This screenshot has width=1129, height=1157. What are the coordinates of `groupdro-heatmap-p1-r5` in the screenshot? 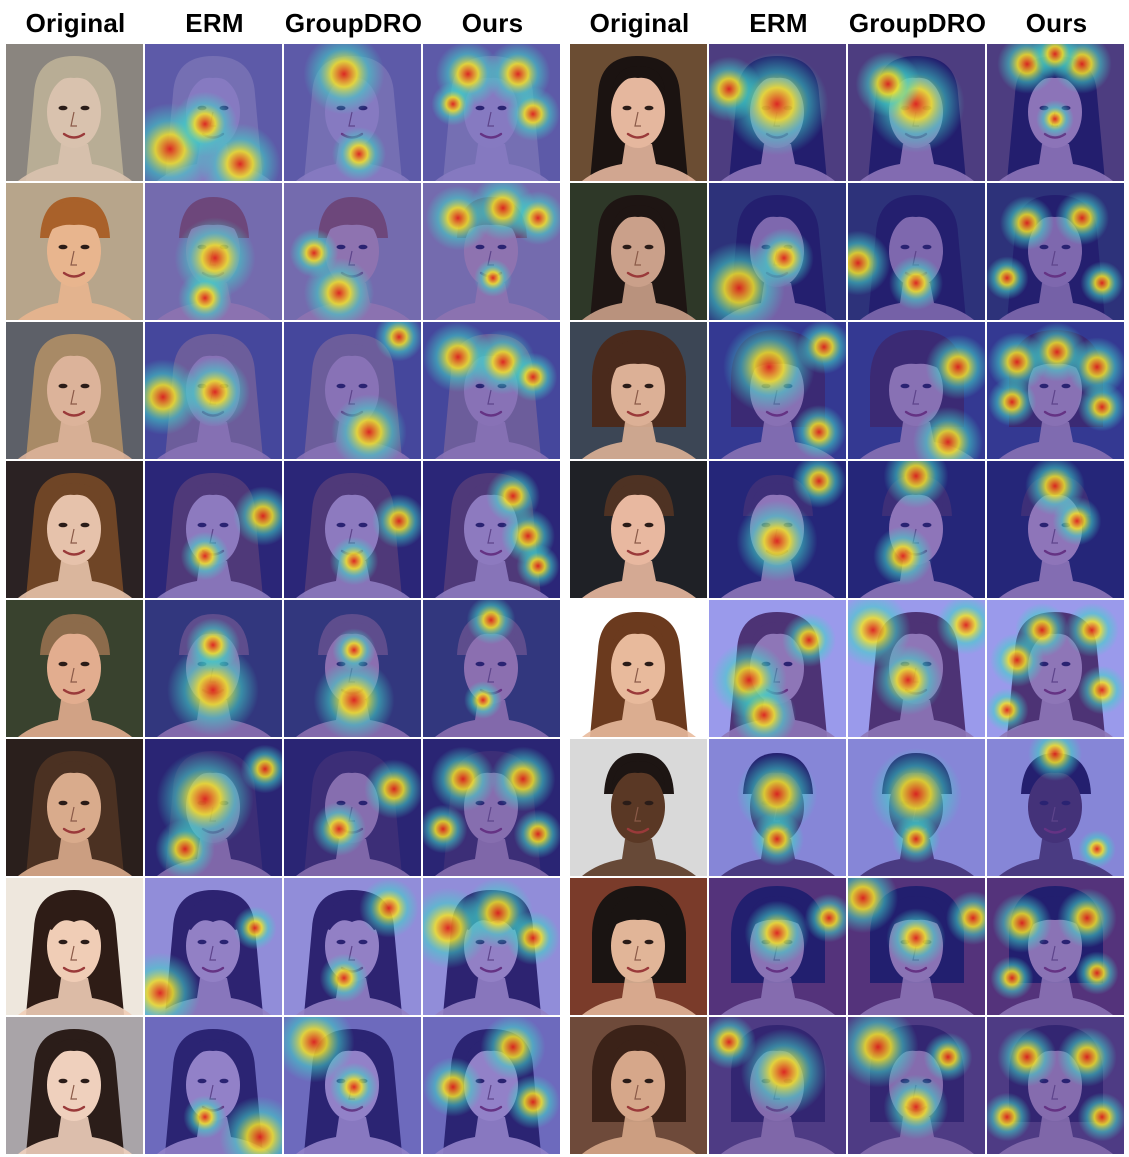 It's located at (352, 668).